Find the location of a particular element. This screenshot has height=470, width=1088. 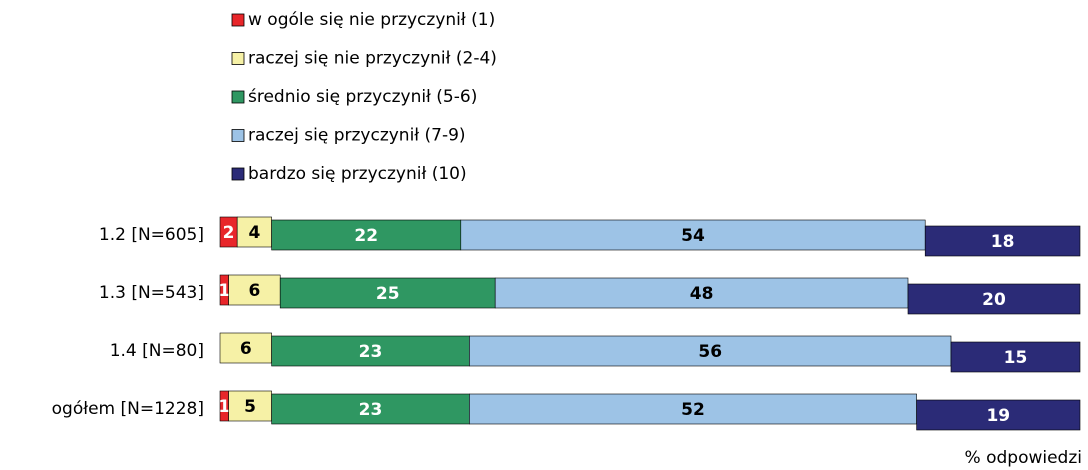

legend-label: raczej się nie przyczynił (2-4) is located at coordinates (372, 59).